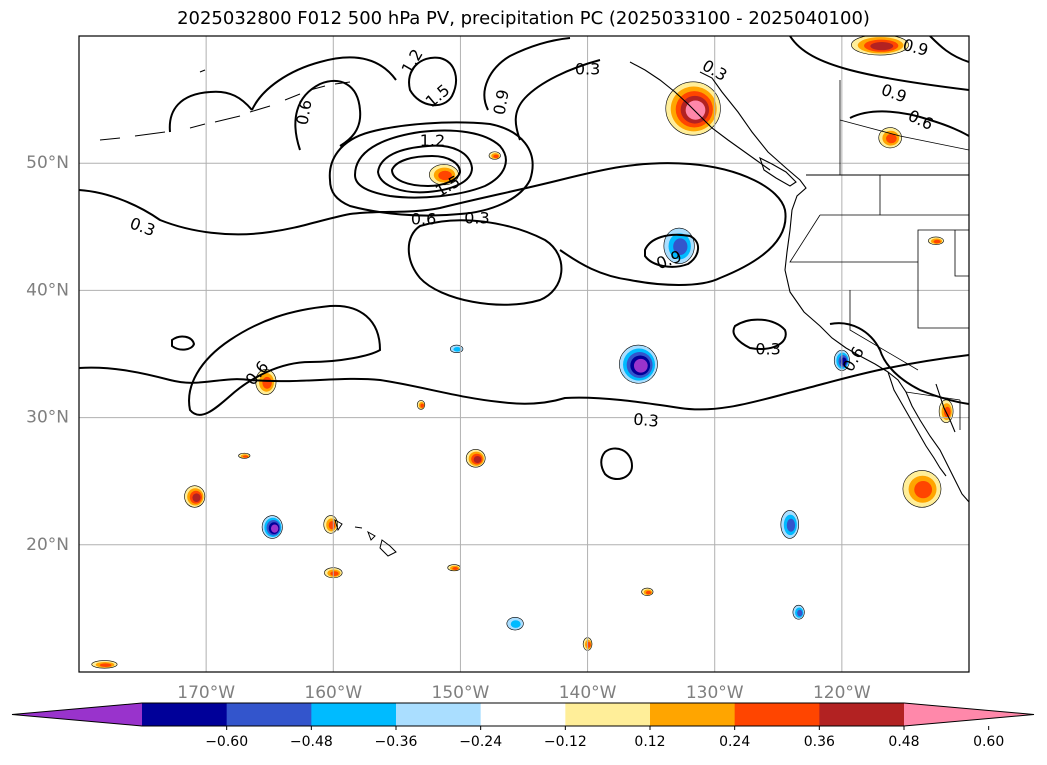 Image resolution: width=1047 pixels, height=765 pixels. Describe the element at coordinates (461, 693) in the screenshot. I see `longitude-label: 150°W` at that location.